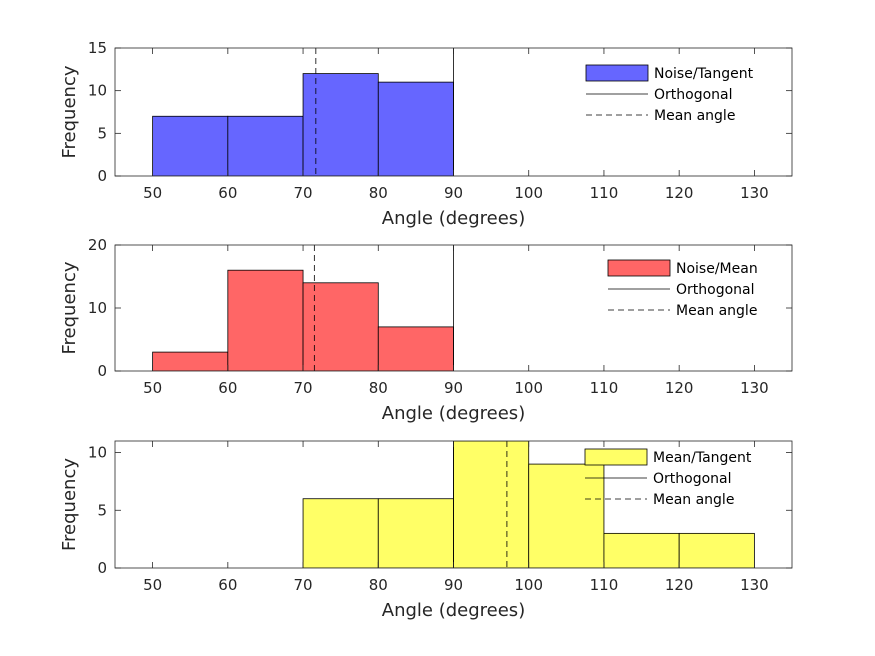 The width and height of the screenshot is (875, 656). I want to click on legend: Noise/Tangent Orthogonal Mean angle, so click(669, 94).